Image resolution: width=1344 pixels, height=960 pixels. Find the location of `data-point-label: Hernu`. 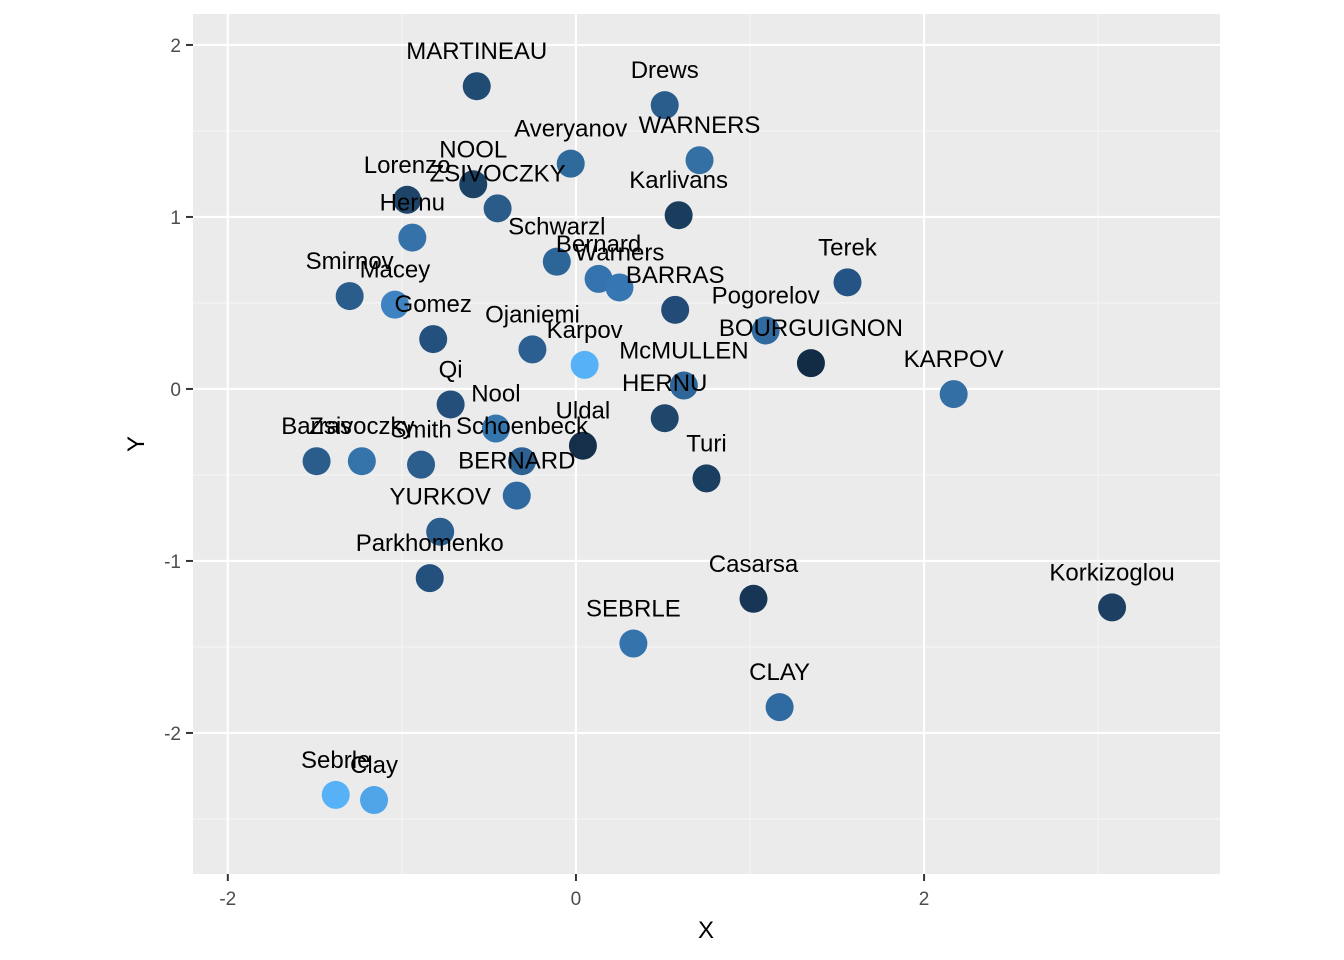

data-point-label: Hernu is located at coordinates (412, 203).